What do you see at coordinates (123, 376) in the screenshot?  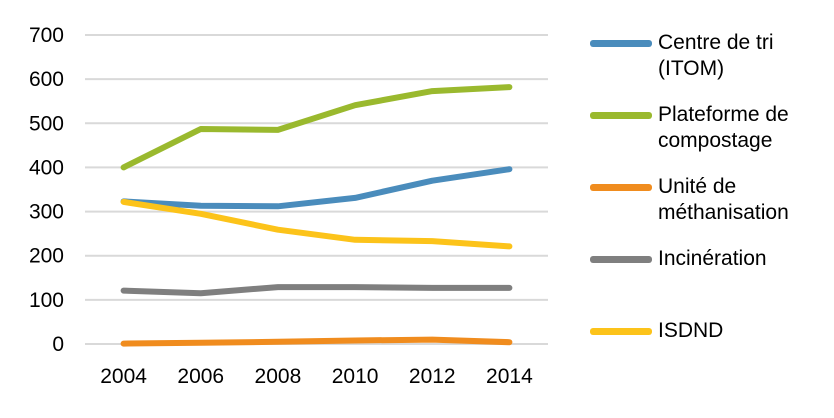 I see `x-tick-label: 2004` at bounding box center [123, 376].